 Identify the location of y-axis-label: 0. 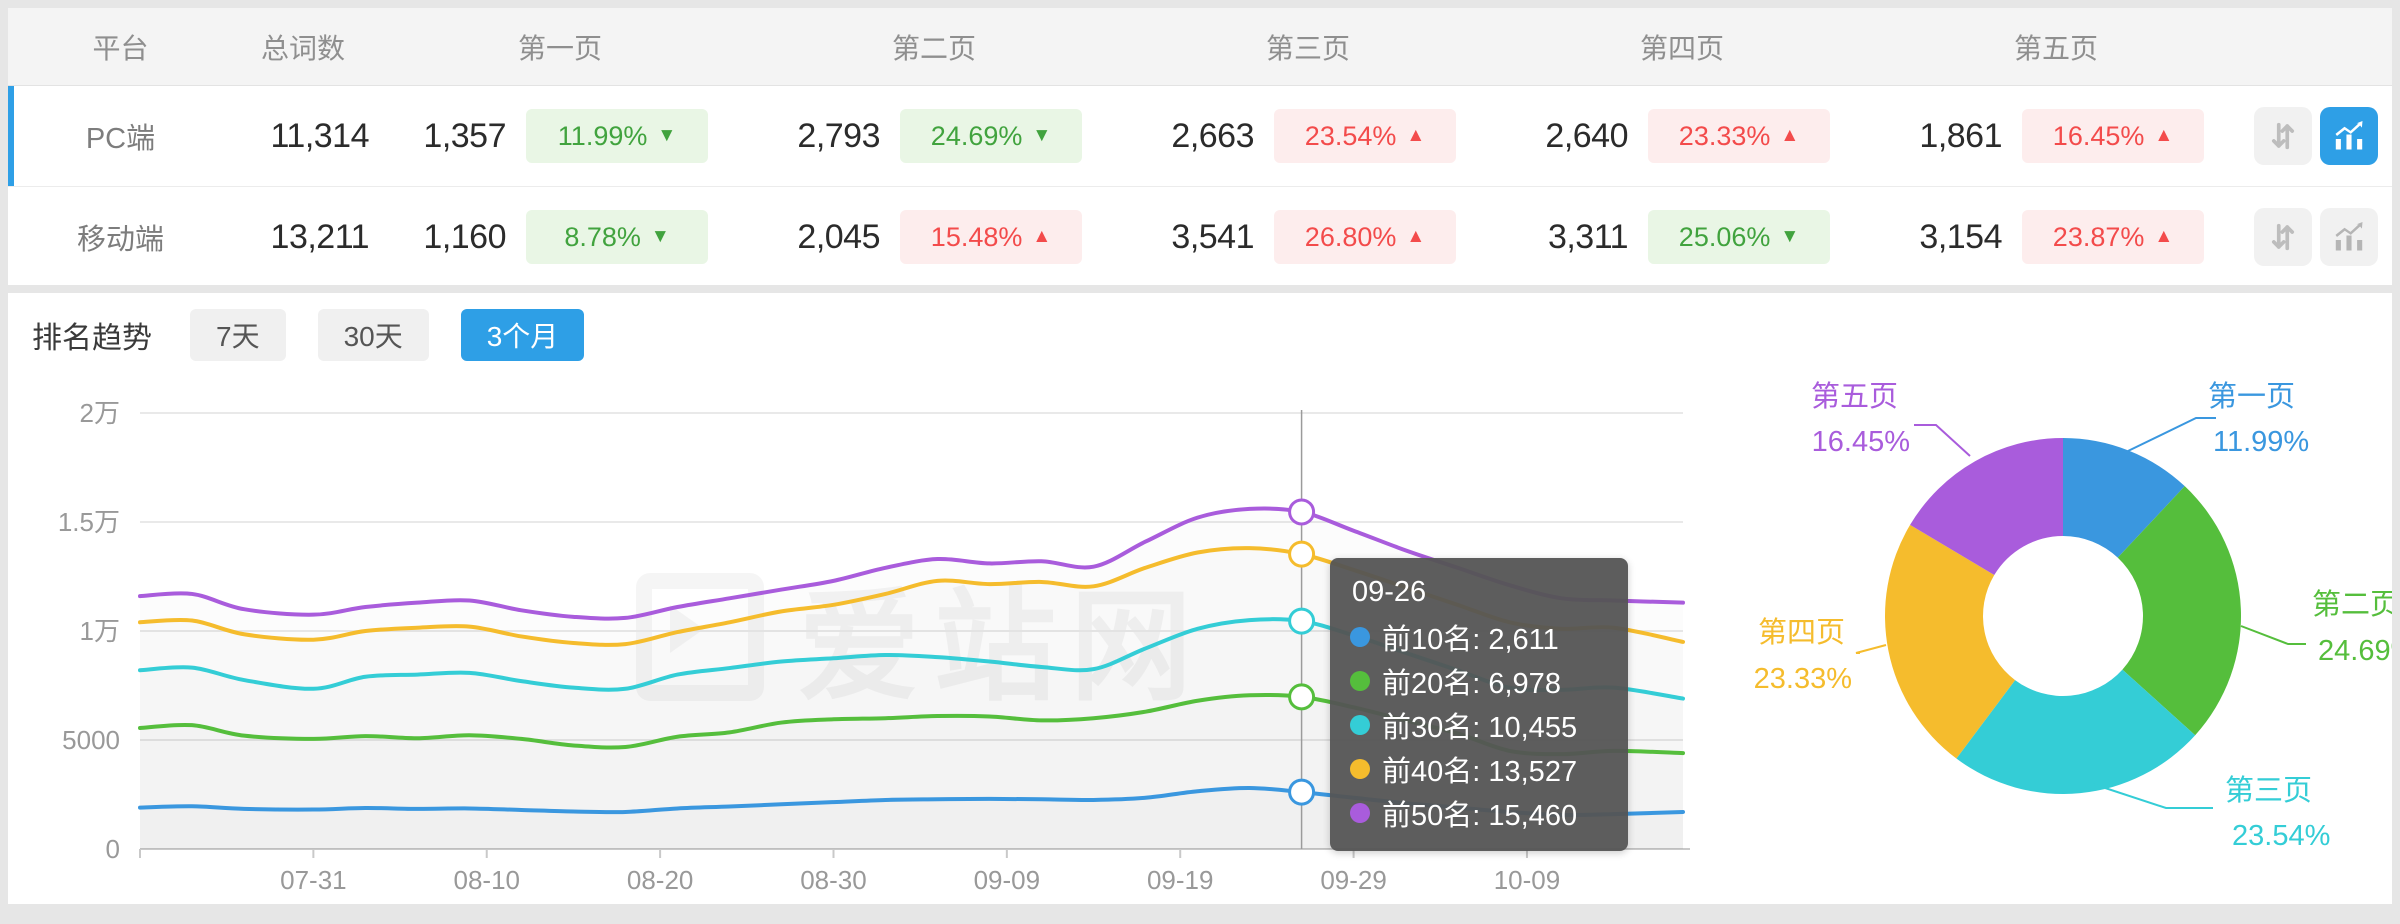
(113, 849).